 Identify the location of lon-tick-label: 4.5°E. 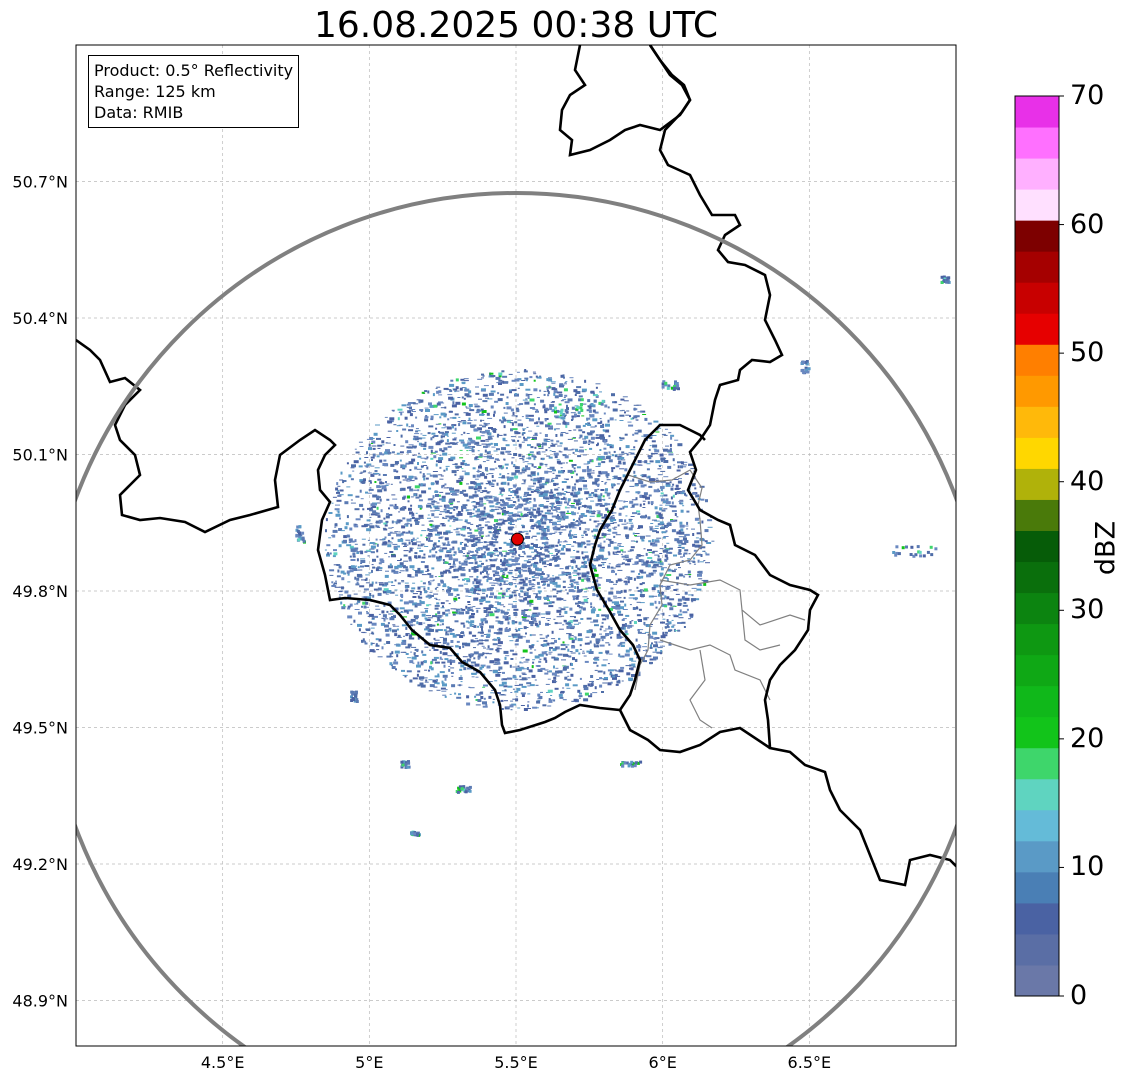
(223, 1062).